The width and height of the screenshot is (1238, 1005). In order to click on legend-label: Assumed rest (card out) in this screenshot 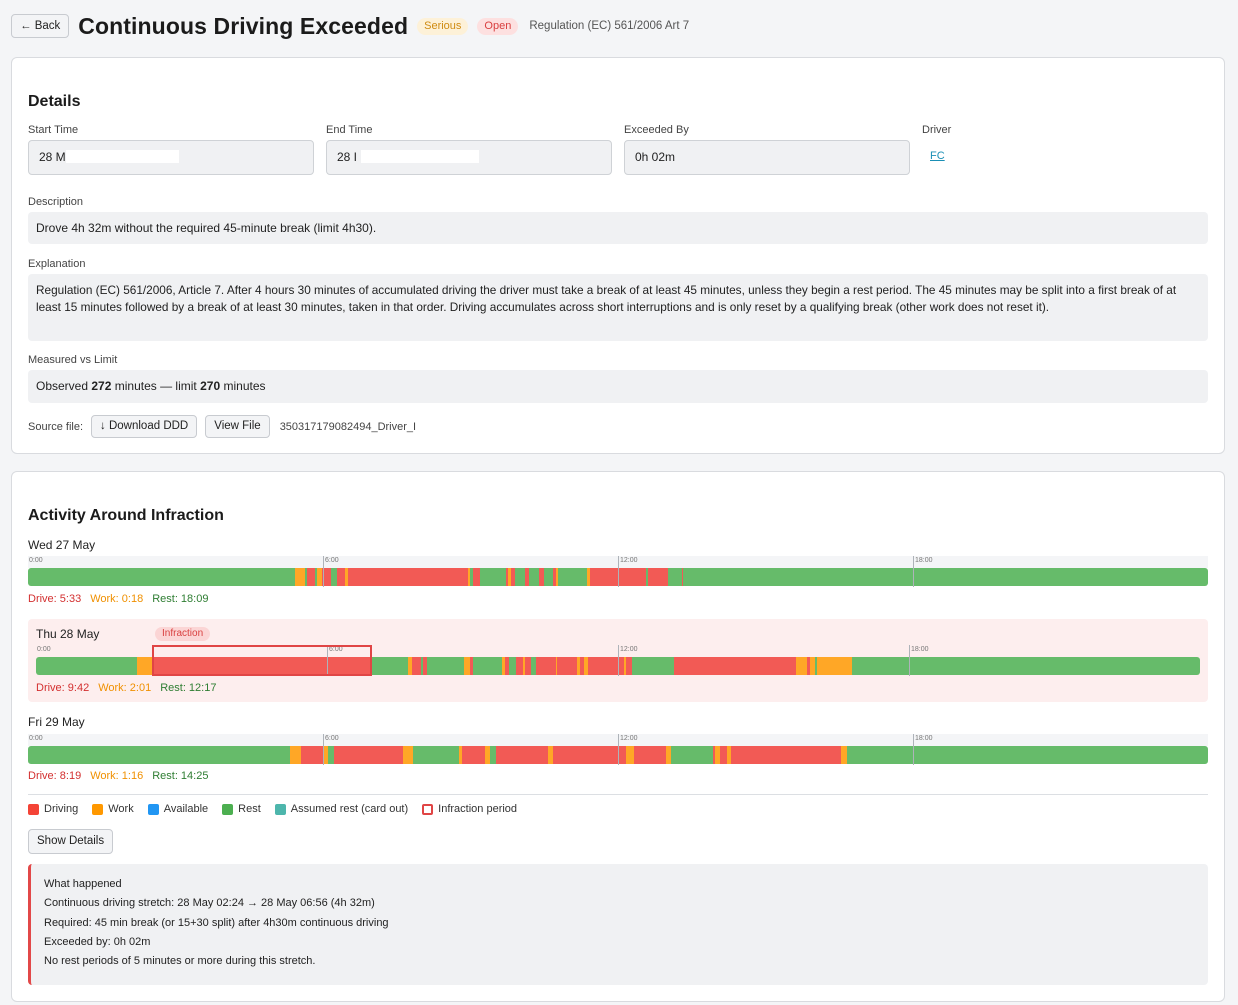, I will do `click(349, 809)`.